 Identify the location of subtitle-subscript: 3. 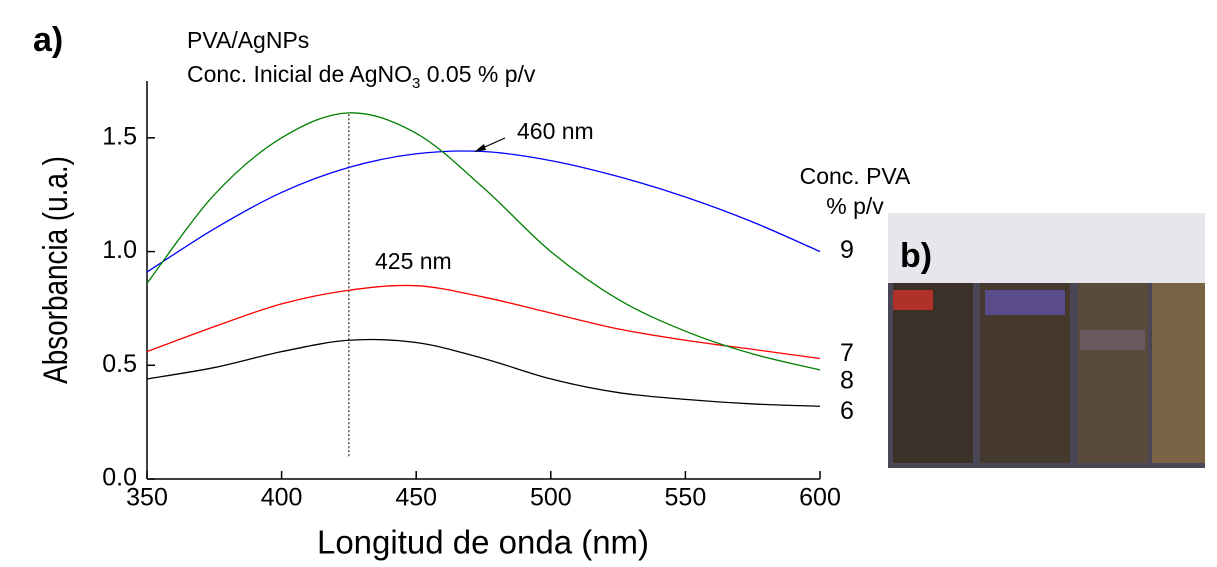
(416, 83).